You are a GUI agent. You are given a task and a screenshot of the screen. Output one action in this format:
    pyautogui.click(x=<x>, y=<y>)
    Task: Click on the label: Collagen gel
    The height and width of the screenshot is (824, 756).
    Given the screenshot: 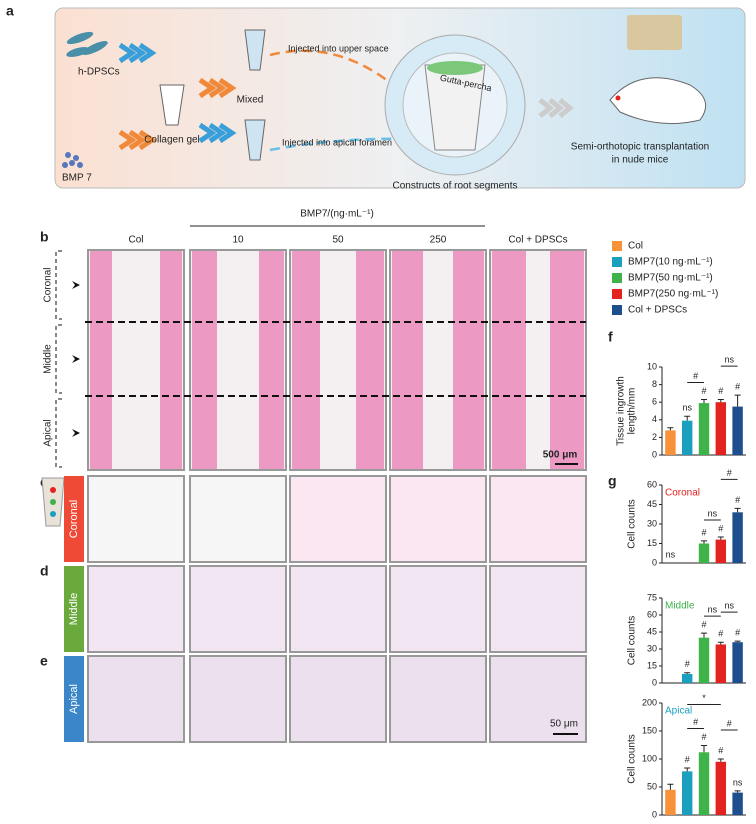 What is the action you would take?
    pyautogui.click(x=172, y=140)
    